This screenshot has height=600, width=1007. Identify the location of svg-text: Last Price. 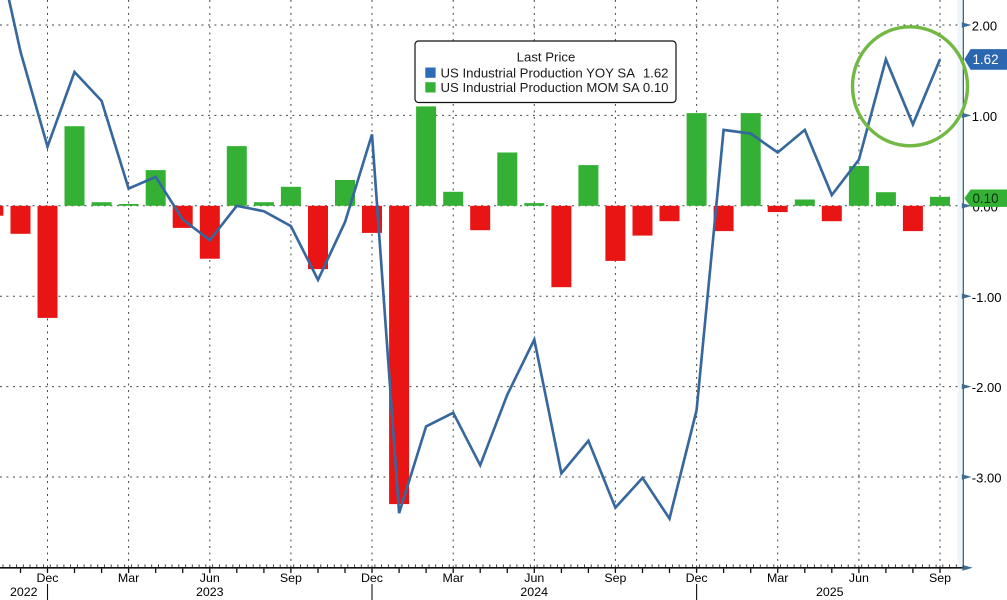
(546, 57).